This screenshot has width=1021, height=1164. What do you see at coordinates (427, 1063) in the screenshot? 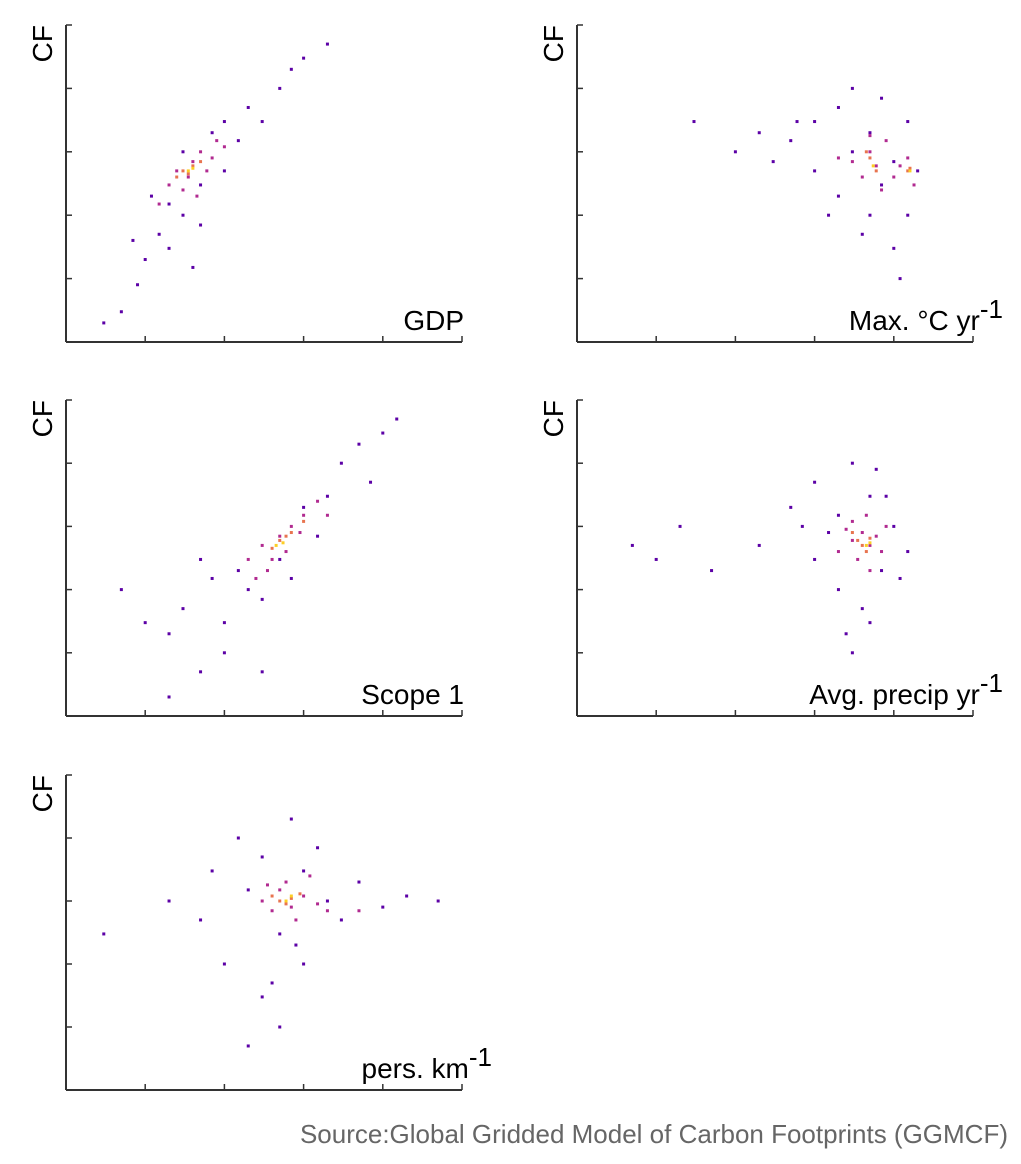
I see `x-axis-label: pers. km-1` at bounding box center [427, 1063].